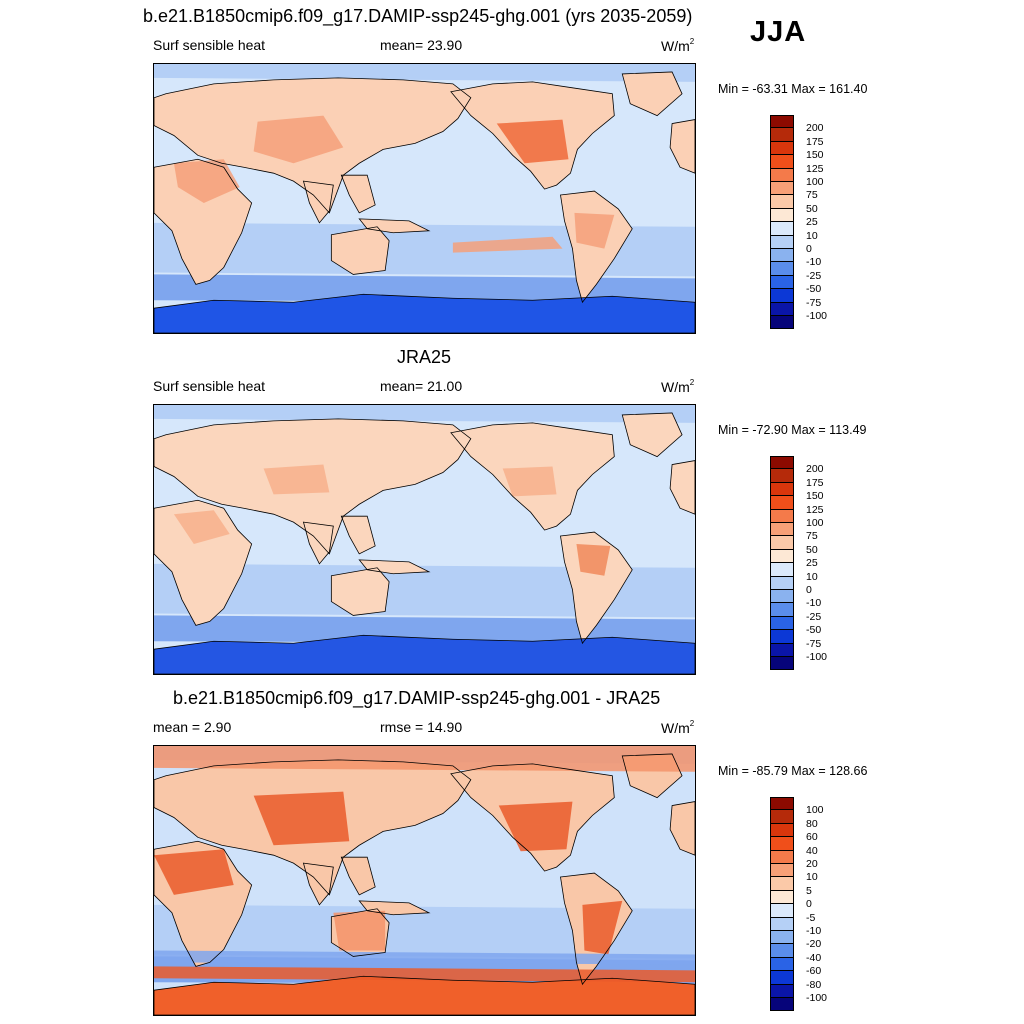 Image resolution: width=1024 pixels, height=1024 pixels. I want to click on coastline-greenland, so click(652, 94).